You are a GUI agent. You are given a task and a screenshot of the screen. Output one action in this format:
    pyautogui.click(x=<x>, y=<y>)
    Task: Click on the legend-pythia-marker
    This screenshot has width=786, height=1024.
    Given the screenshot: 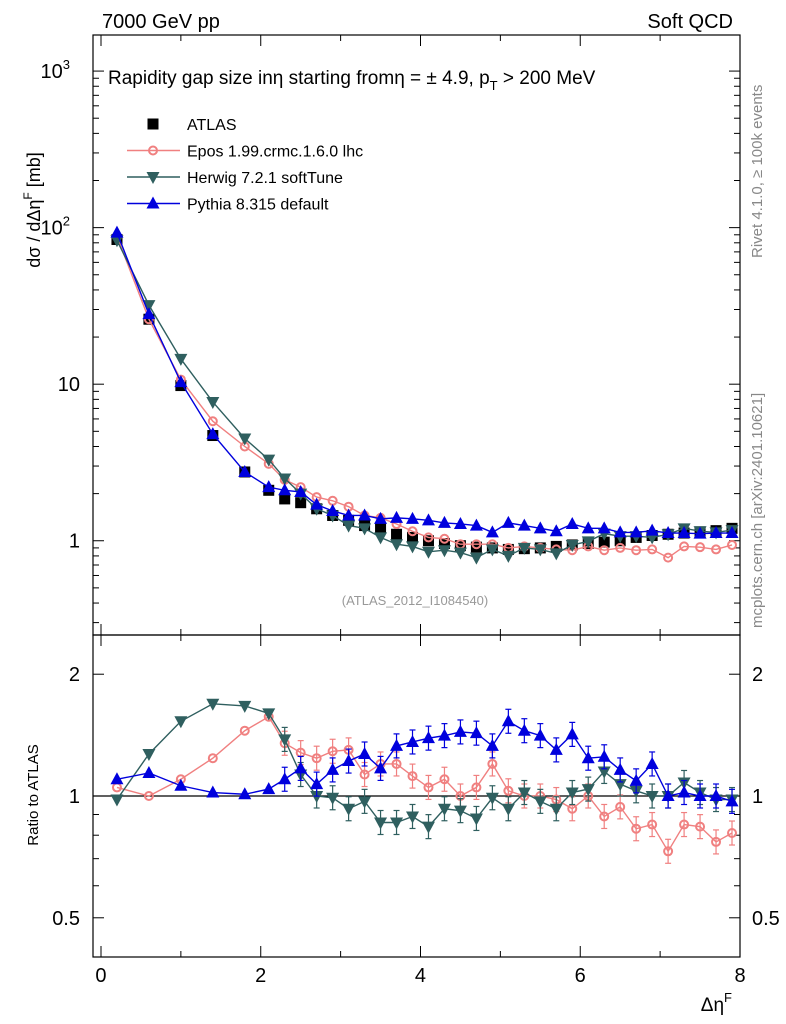 What is the action you would take?
    pyautogui.click(x=153, y=202)
    